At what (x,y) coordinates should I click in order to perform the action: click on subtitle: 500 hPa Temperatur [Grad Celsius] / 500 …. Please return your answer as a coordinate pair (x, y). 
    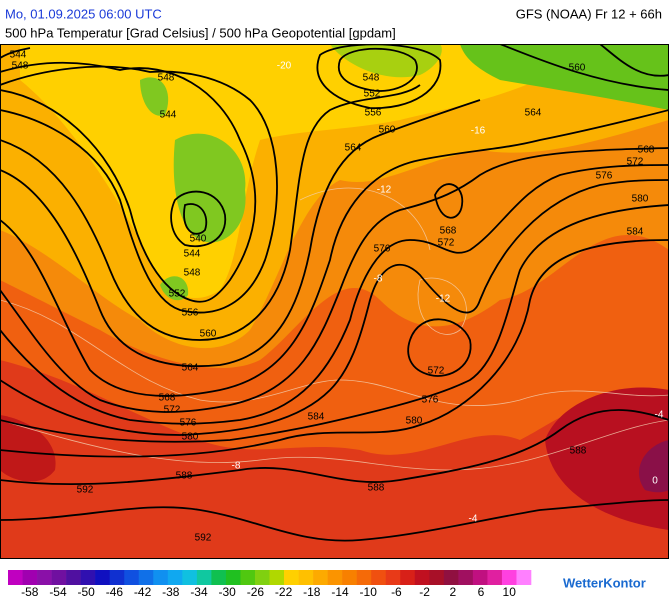
    Looking at the image, I should click on (200, 32).